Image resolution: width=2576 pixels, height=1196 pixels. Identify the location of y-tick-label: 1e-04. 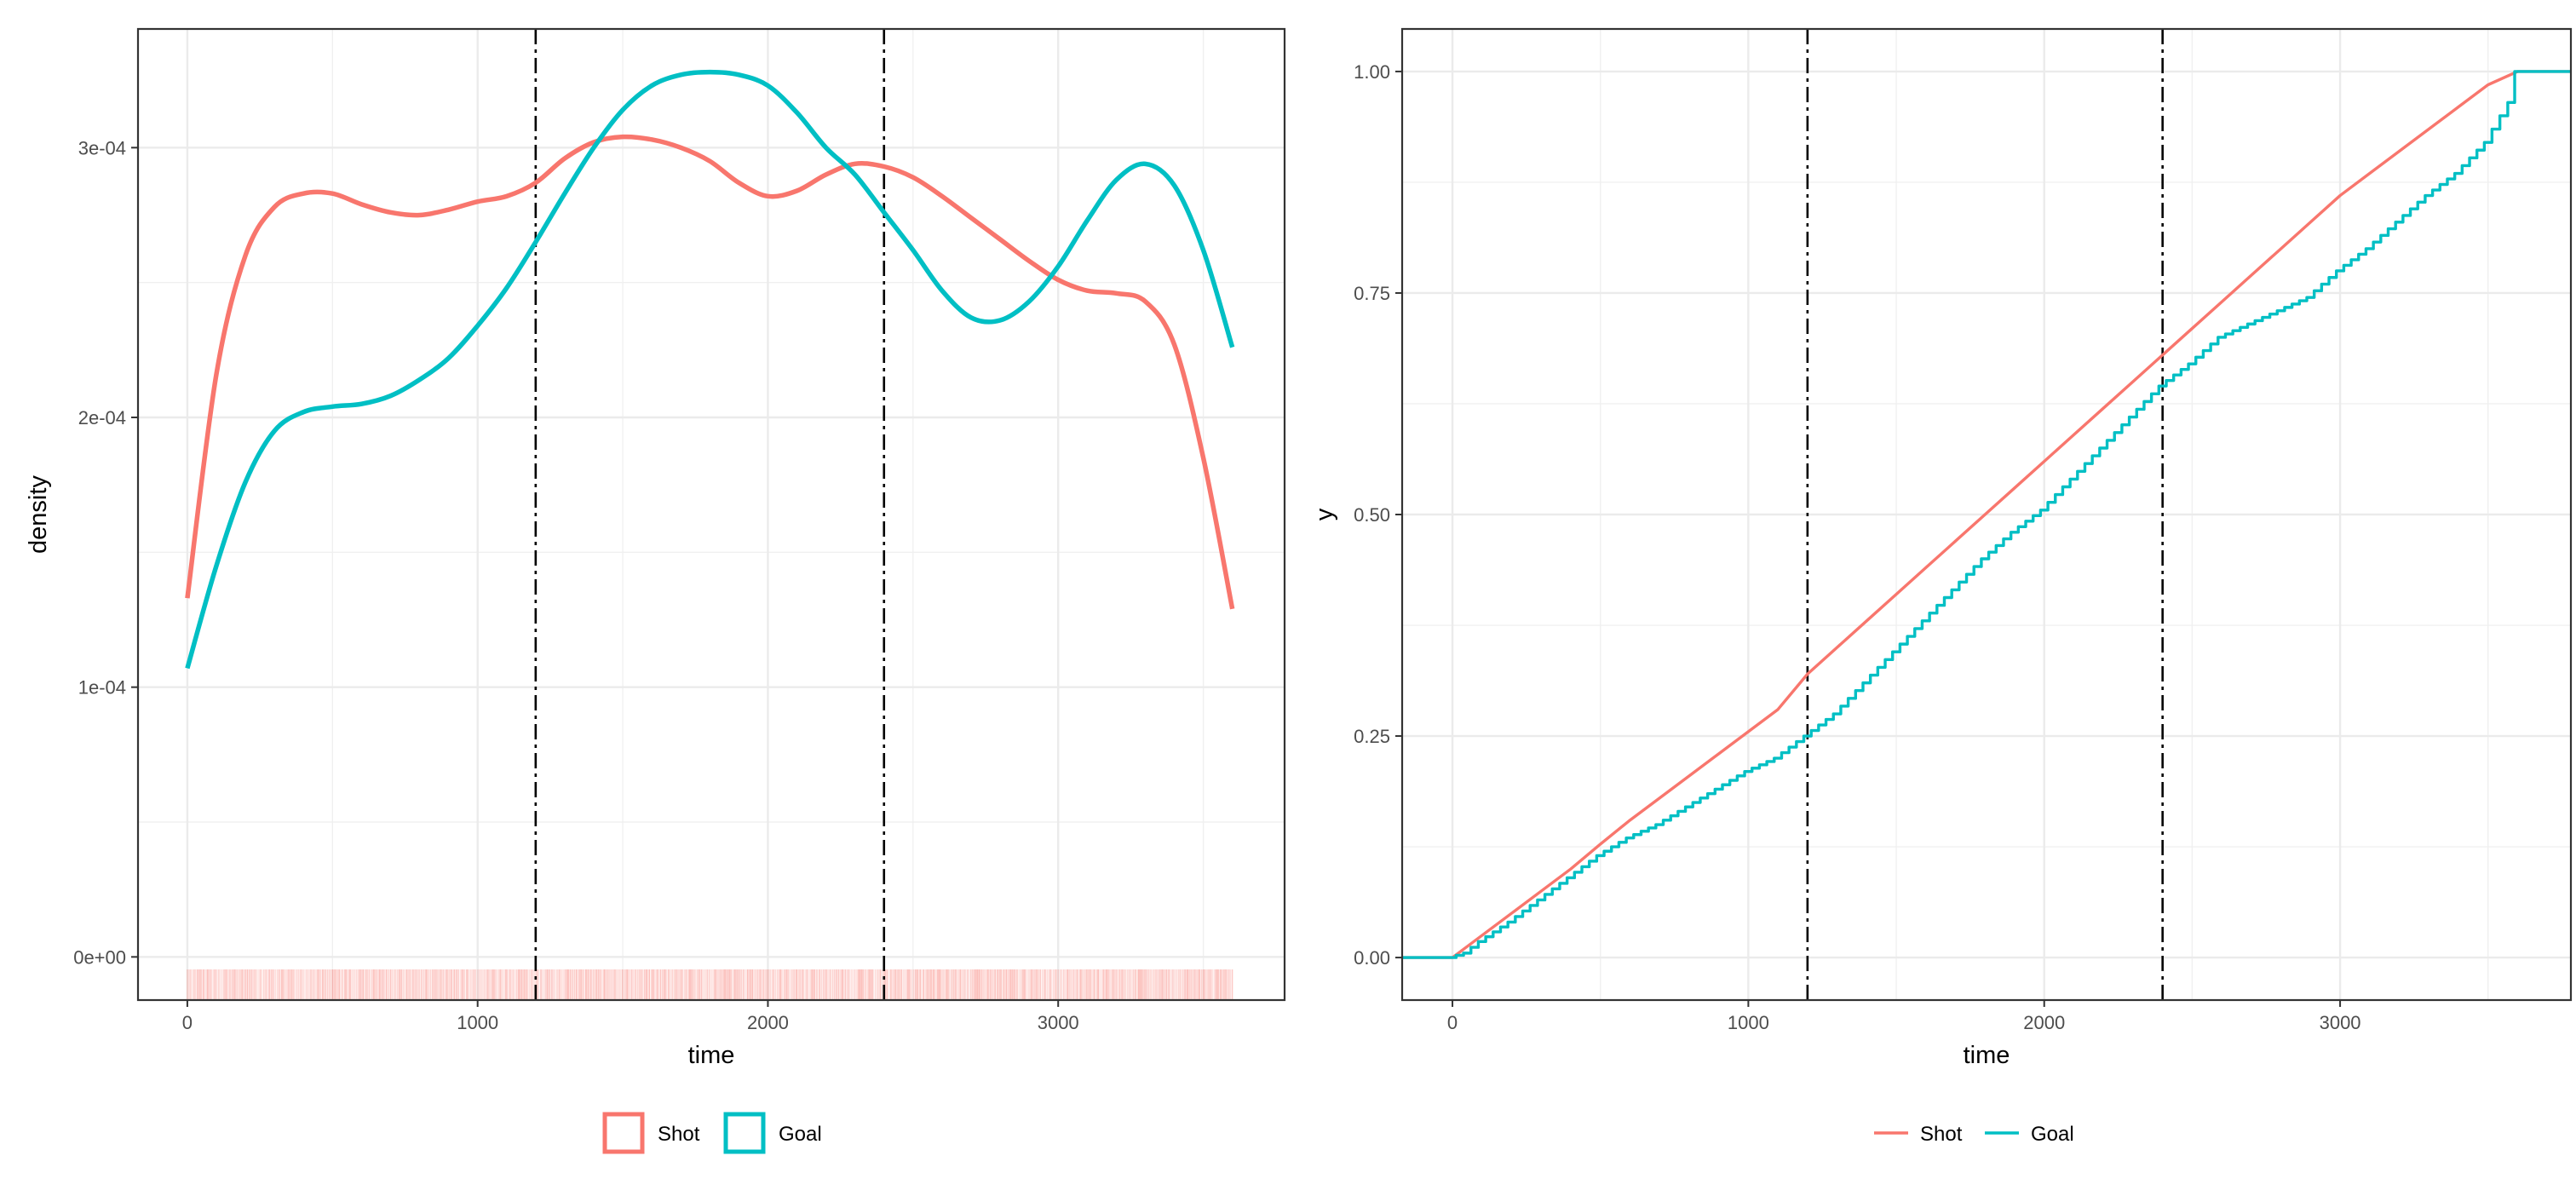
(102, 688).